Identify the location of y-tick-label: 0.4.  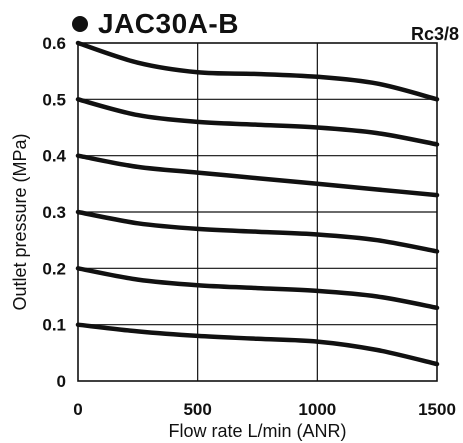
(54, 156).